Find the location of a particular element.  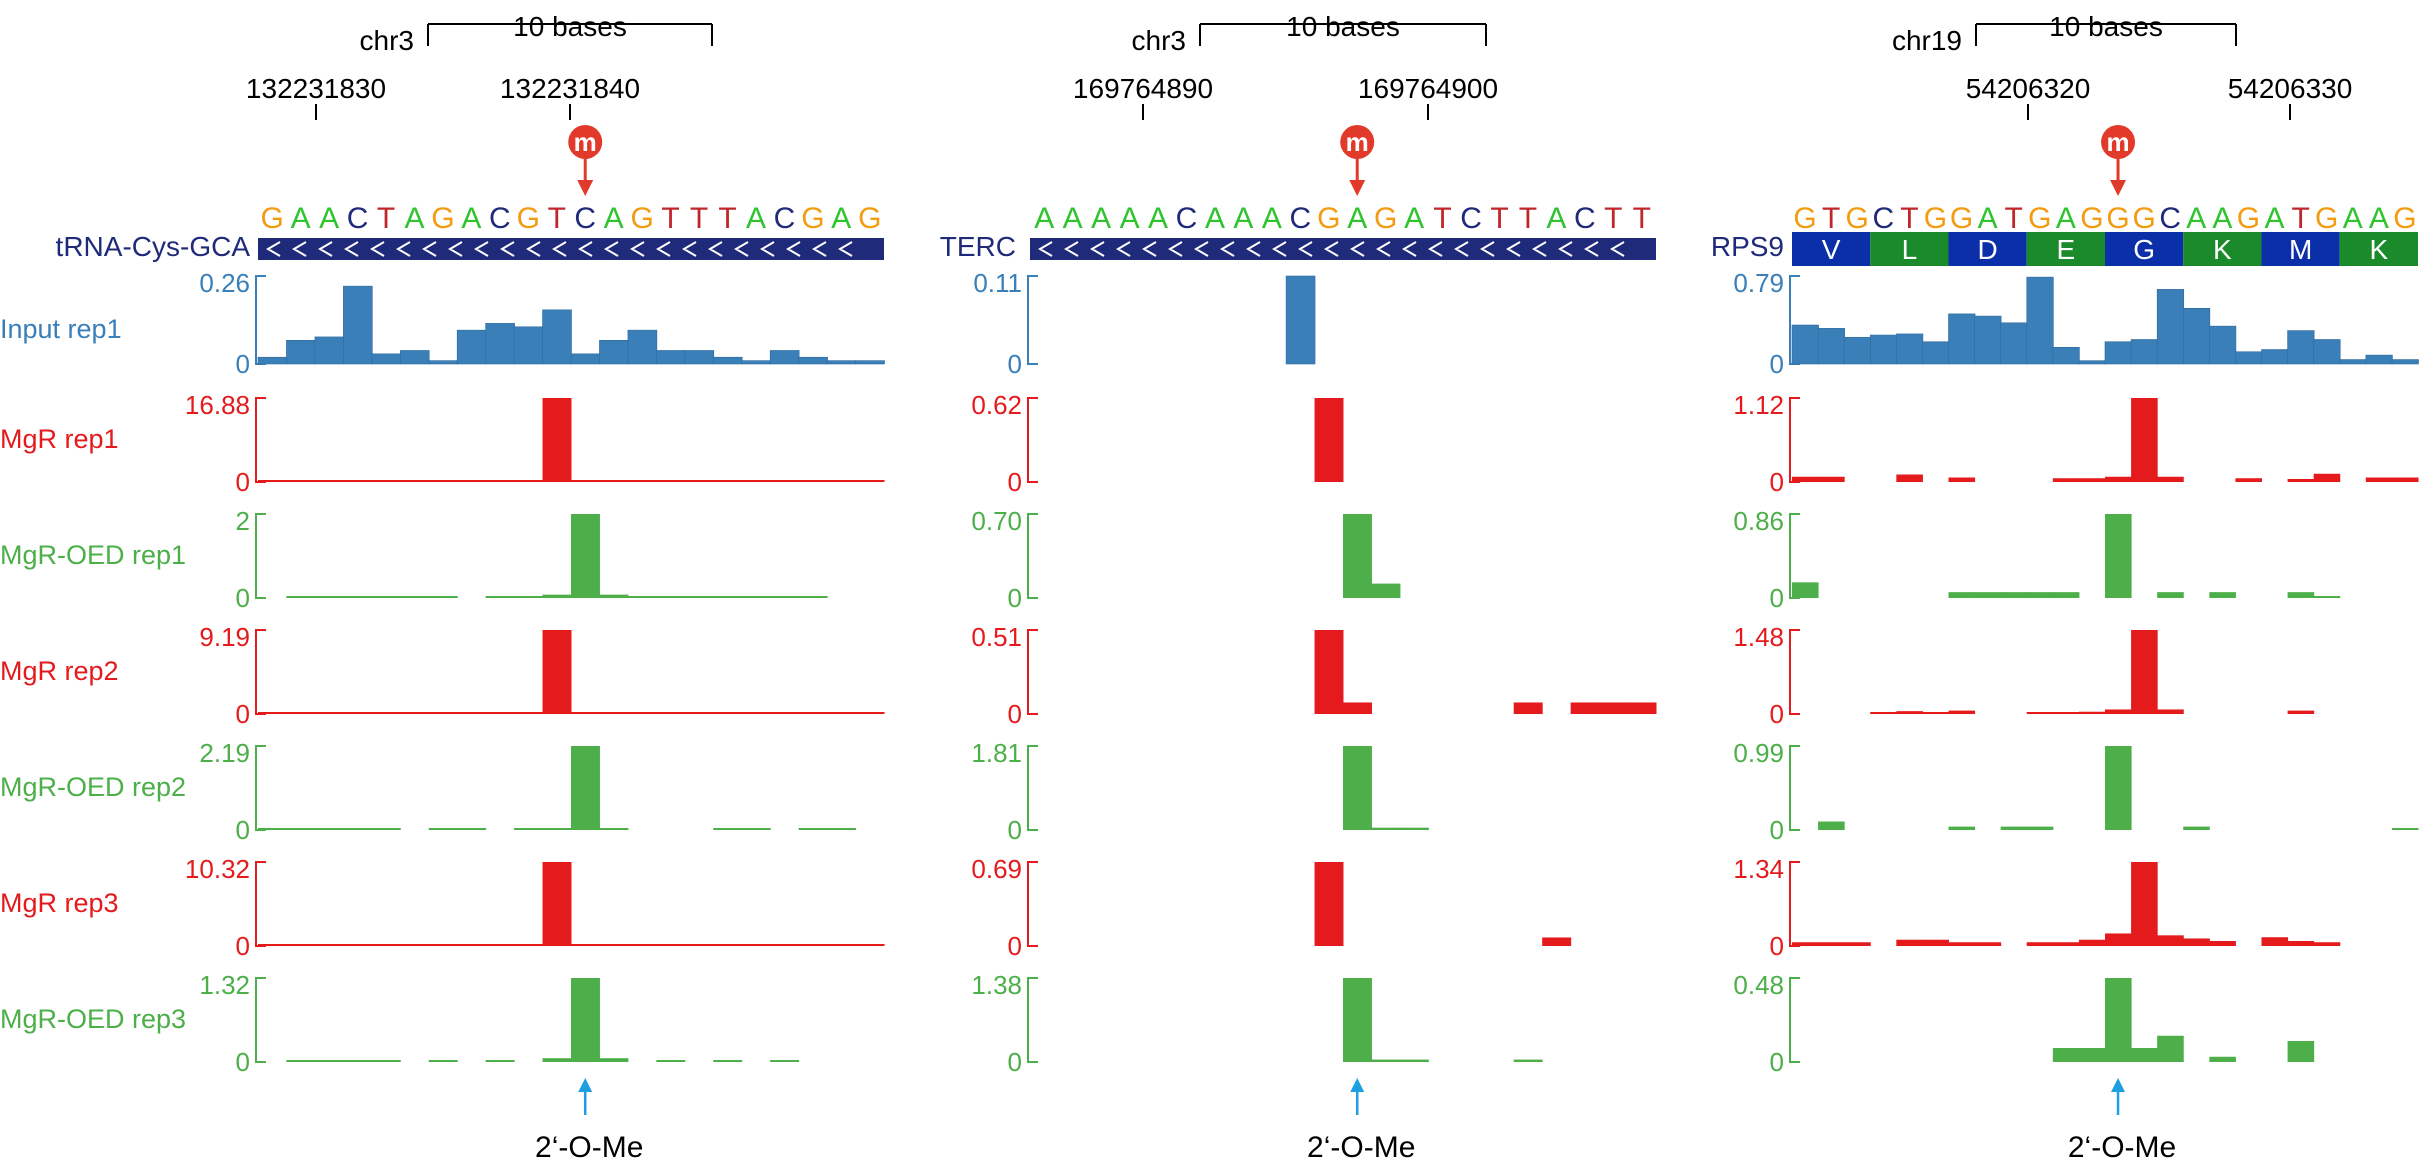

arrow-head is located at coordinates (1357, 1085).